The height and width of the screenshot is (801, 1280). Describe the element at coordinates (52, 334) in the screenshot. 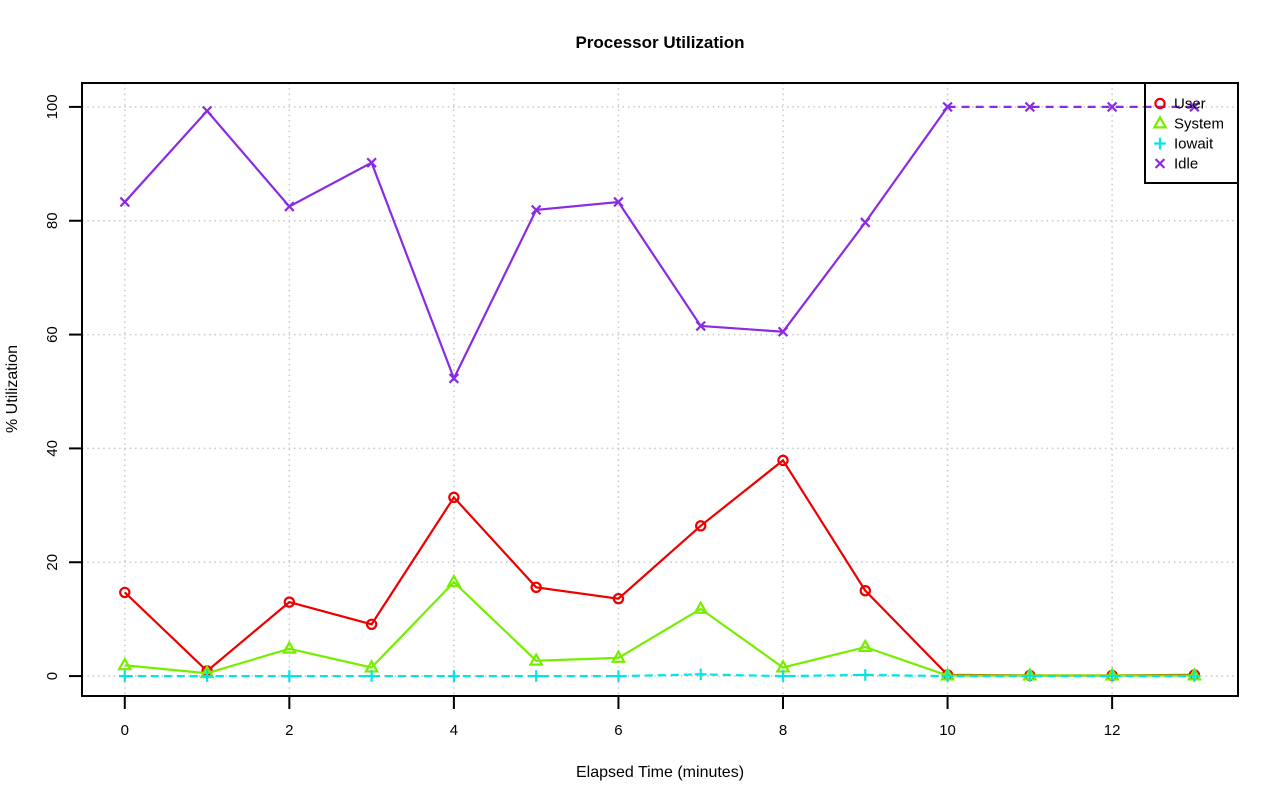

I see `y-tick-label-60: 60` at that location.